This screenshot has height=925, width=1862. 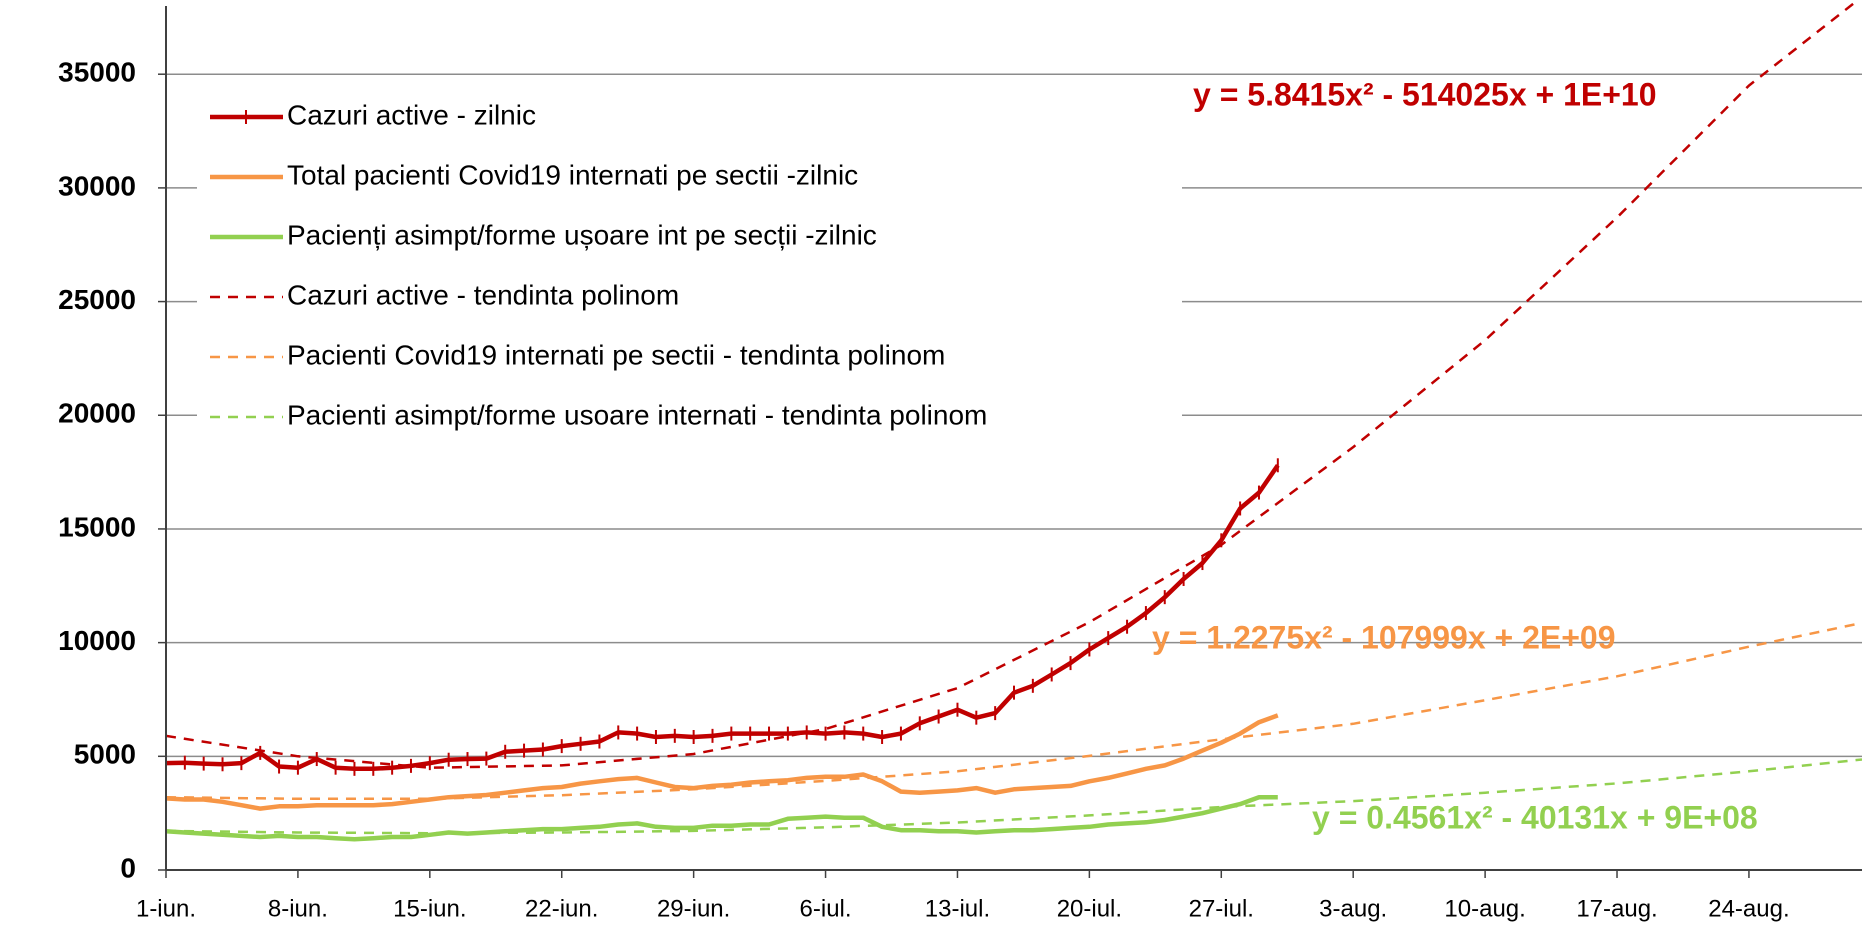 What do you see at coordinates (97, 72) in the screenshot?
I see `y-tick-label: 35000` at bounding box center [97, 72].